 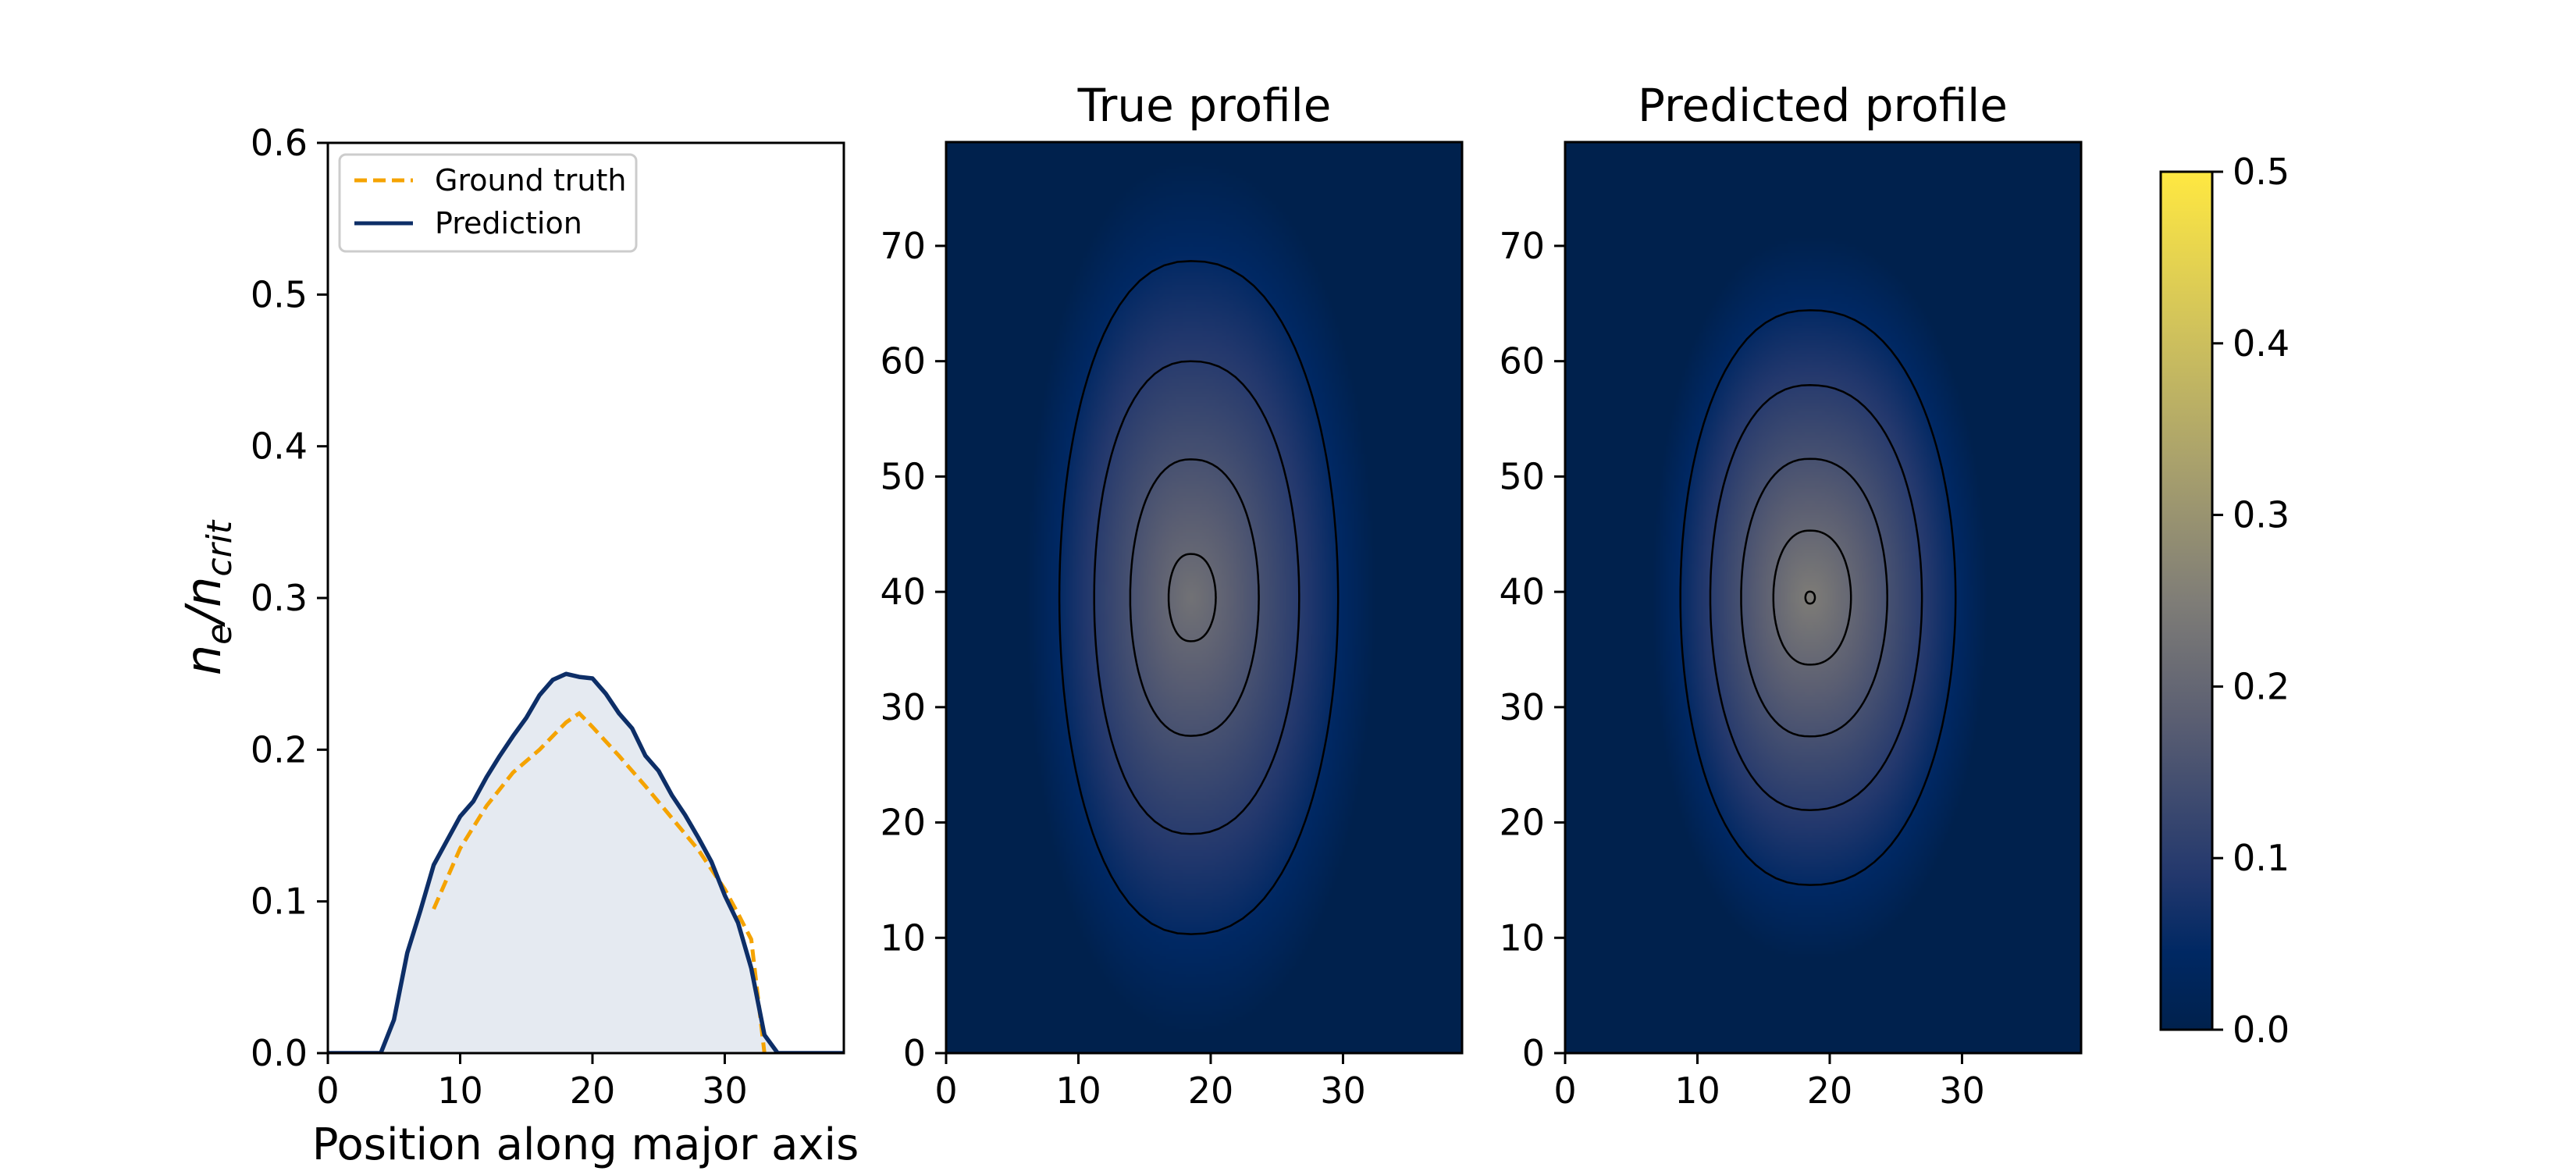 I want to click on y-tick-label: 0.6, so click(x=279, y=143).